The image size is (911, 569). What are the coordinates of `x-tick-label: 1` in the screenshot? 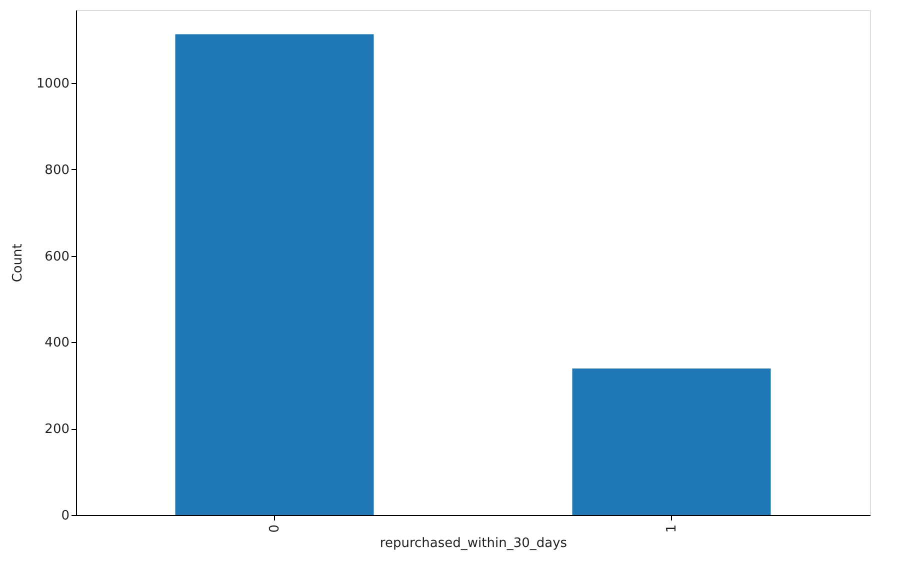 It's located at (672, 528).